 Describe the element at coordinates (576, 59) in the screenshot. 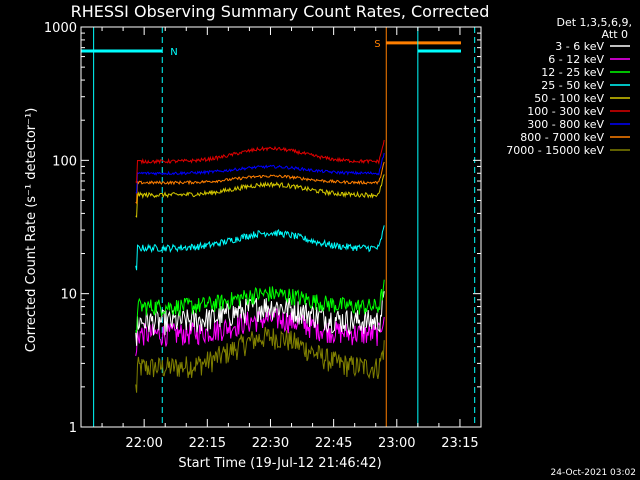

I see `legend-entry-label: 6 - 12 keV` at that location.